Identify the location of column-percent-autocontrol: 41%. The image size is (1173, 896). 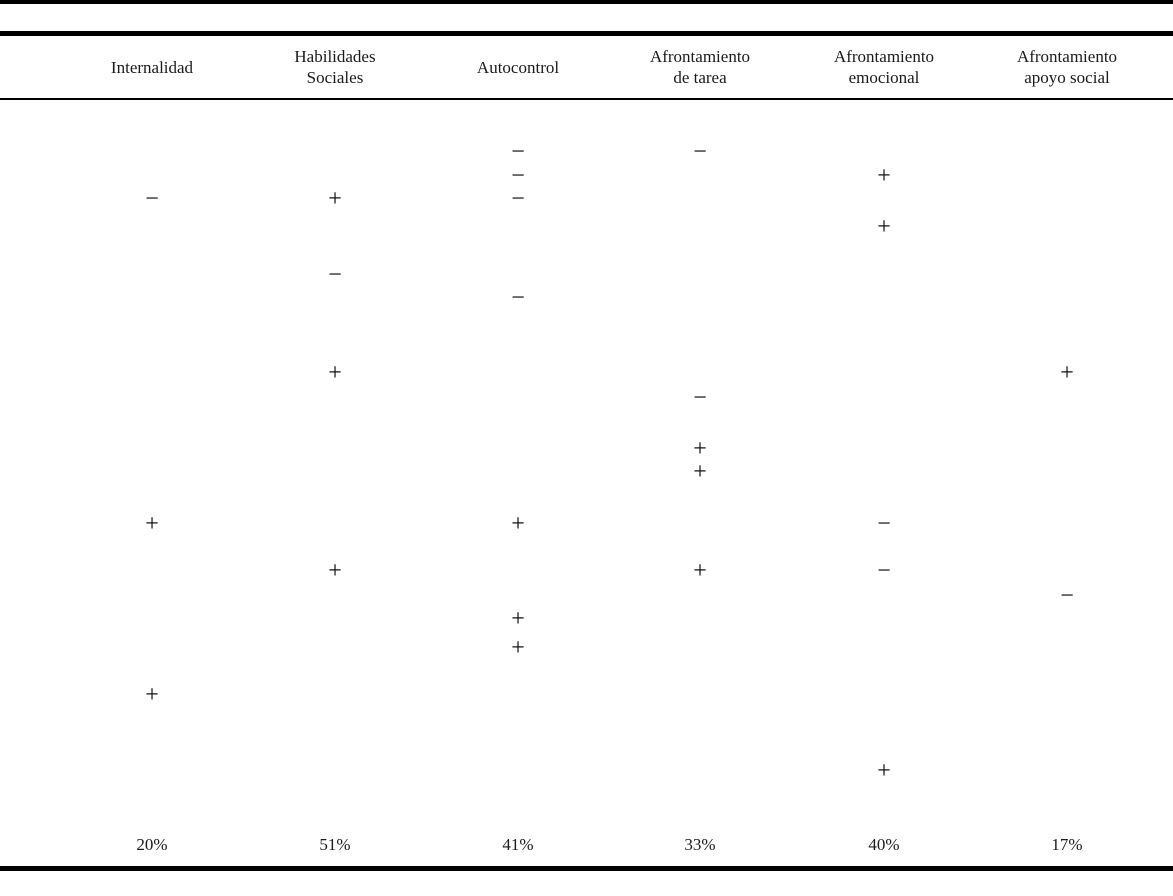
(518, 844).